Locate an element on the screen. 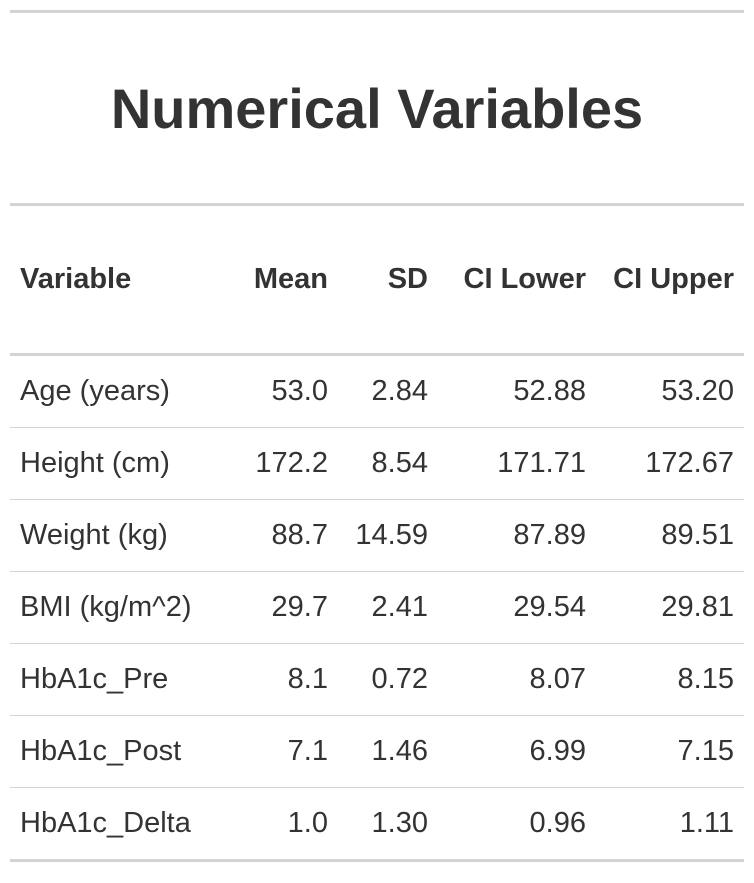 This screenshot has height=883, width=754. cell-ci-lower: 52.88 is located at coordinates (517, 391).